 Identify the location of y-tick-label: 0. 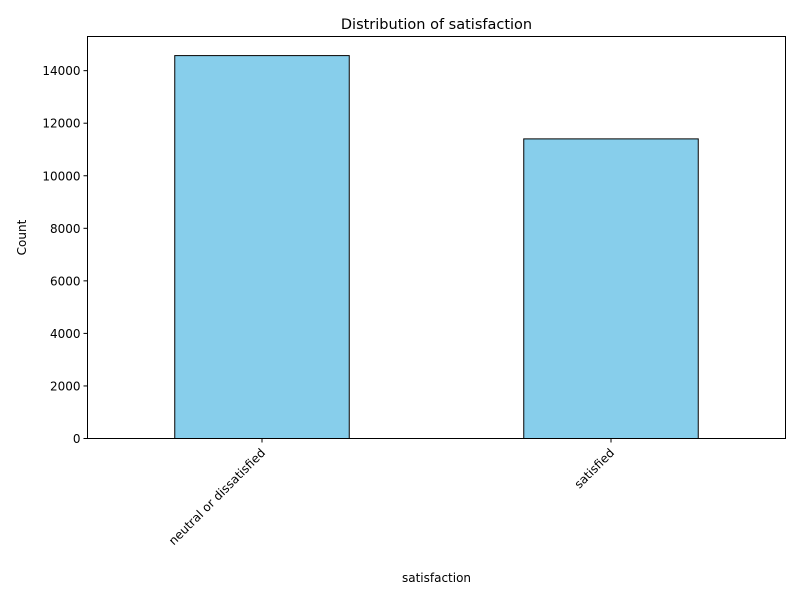
(77, 439).